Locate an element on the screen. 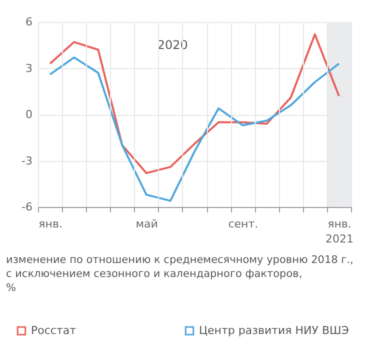 This screenshot has width=371, height=343. y-tick-label: 3 is located at coordinates (29, 68).